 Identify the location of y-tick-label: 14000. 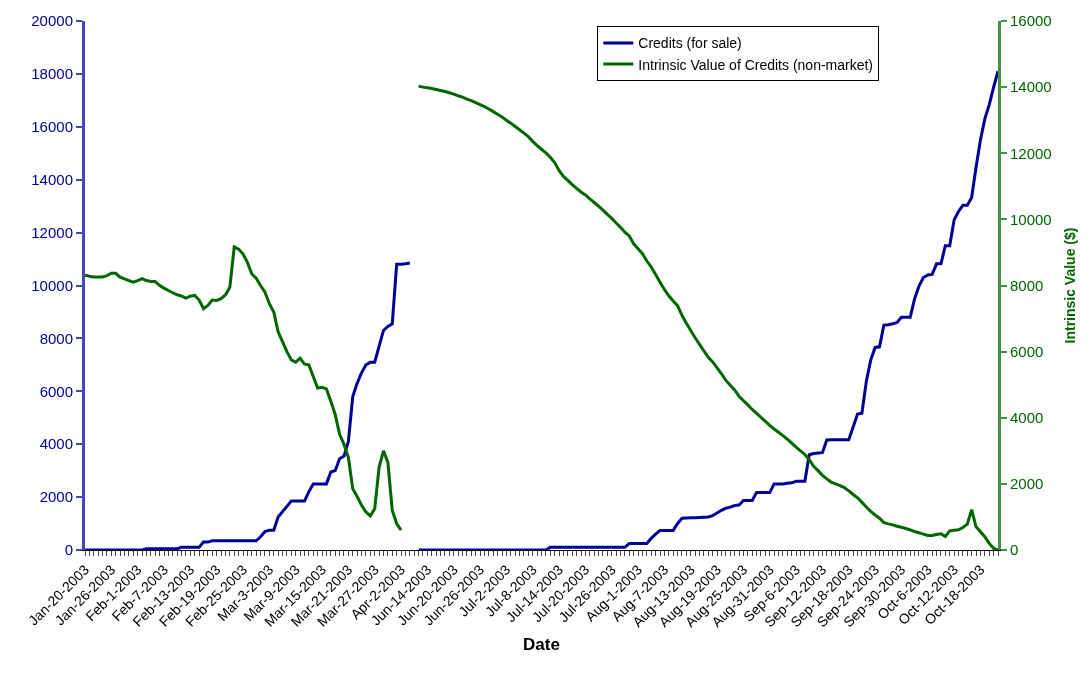
(52, 179).